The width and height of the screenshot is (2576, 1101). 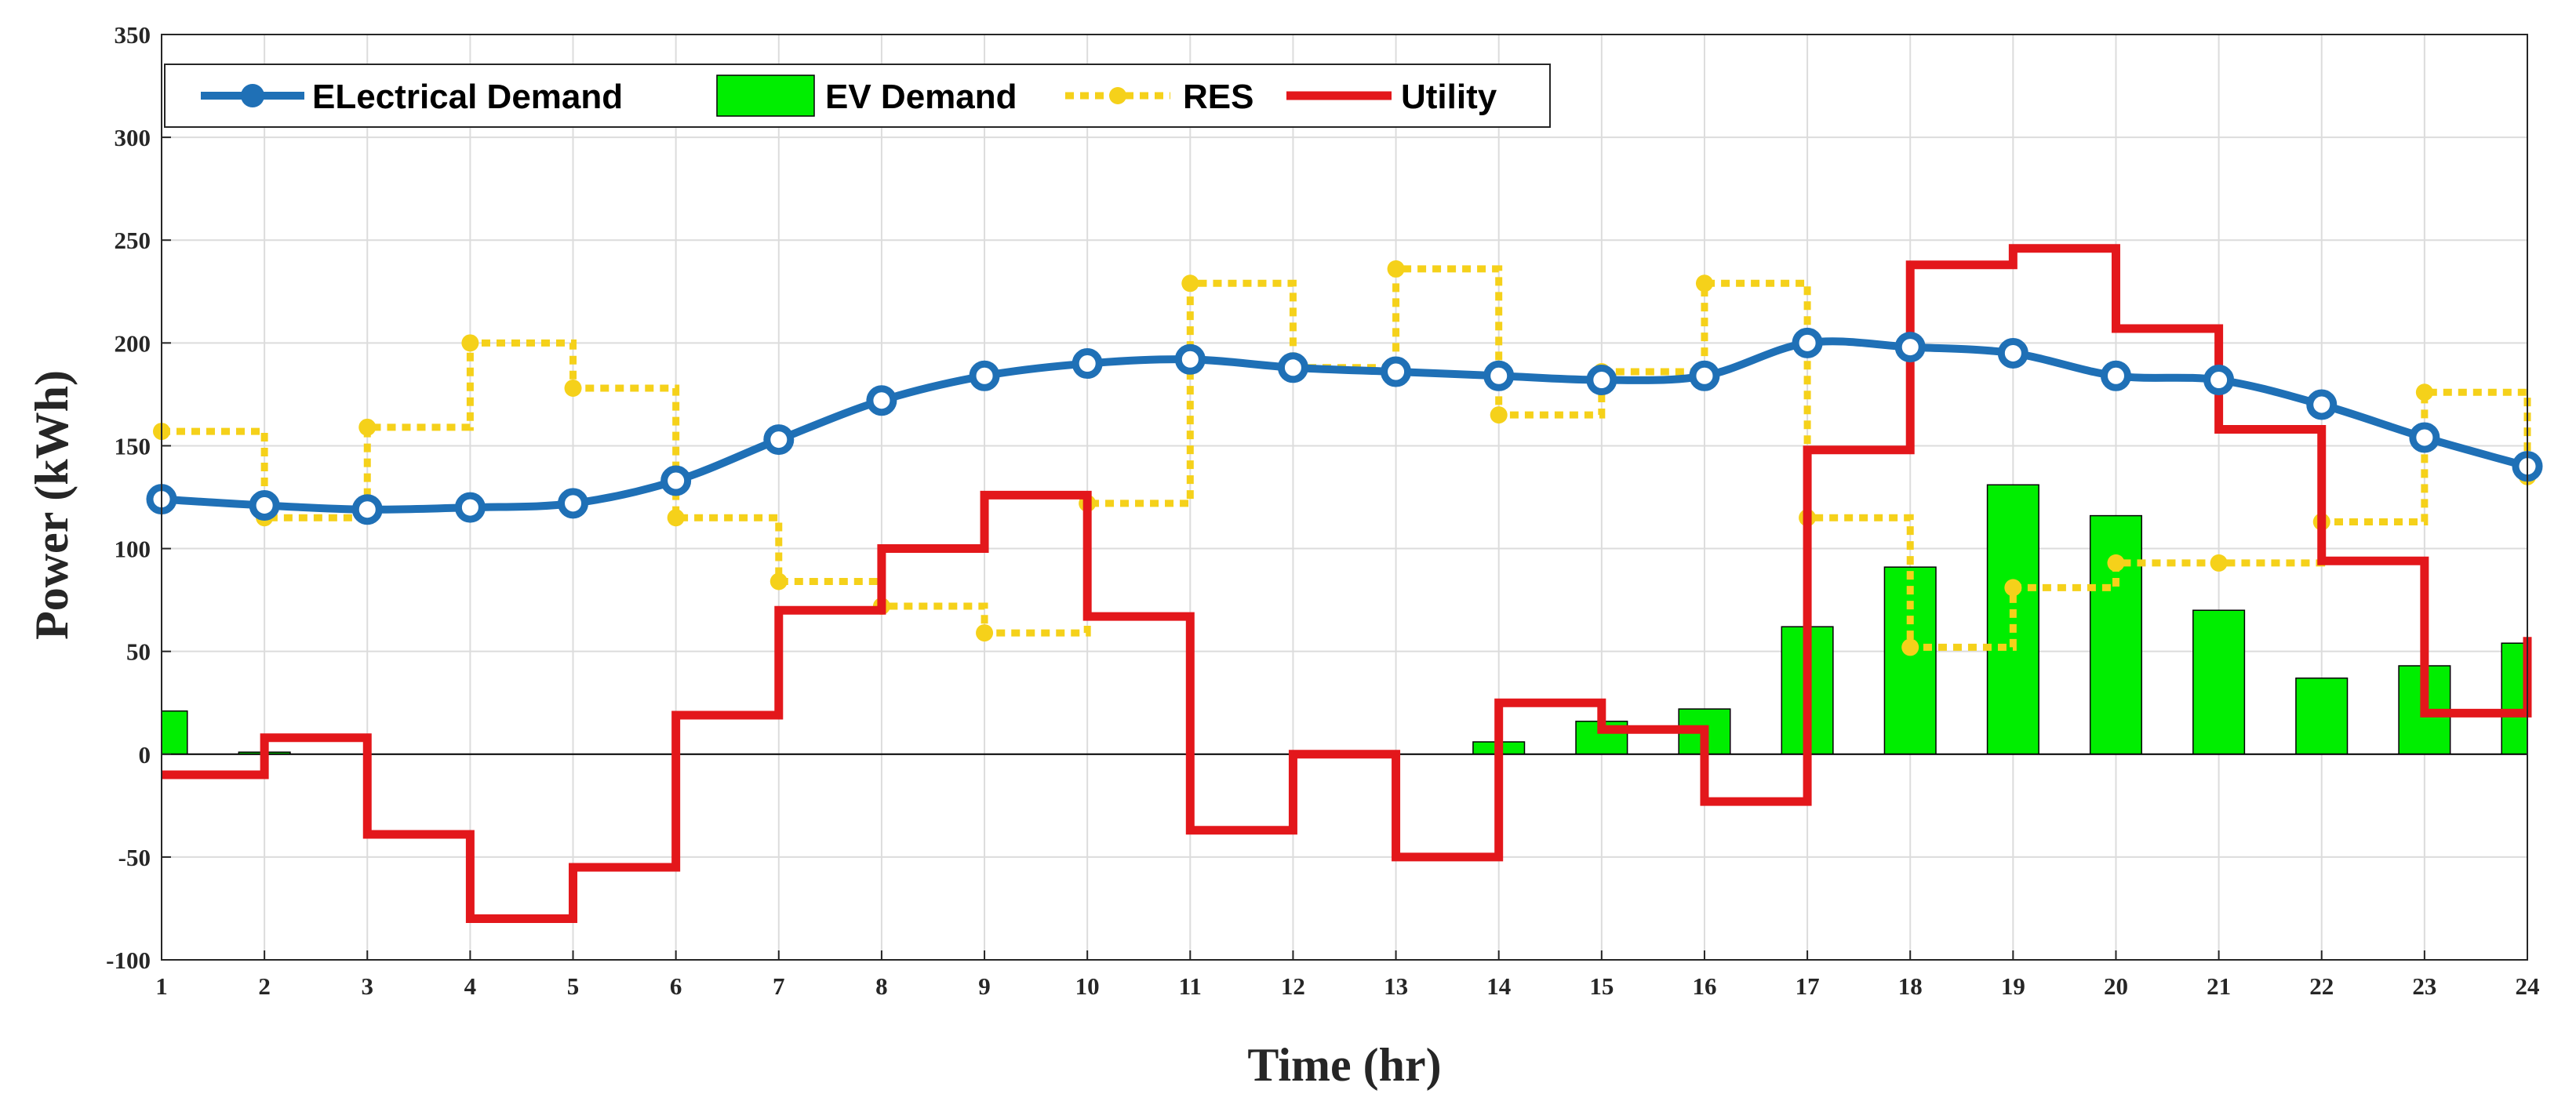 I want to click on x-tick-label-19: 19, so click(x=2013, y=986).